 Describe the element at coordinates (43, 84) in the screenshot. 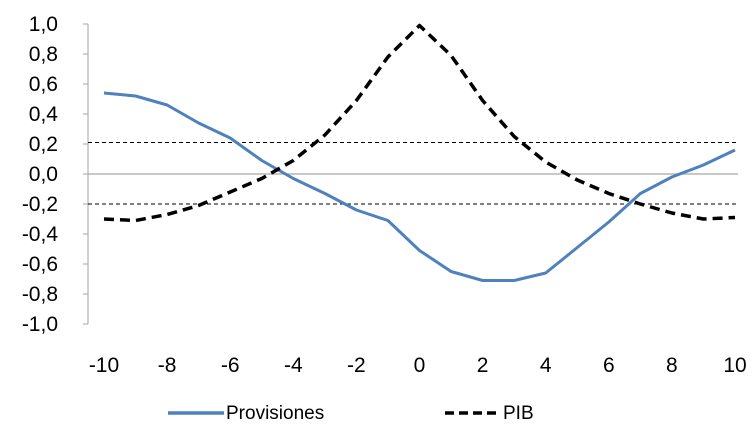

I see `y-tick-label: 0,6` at that location.